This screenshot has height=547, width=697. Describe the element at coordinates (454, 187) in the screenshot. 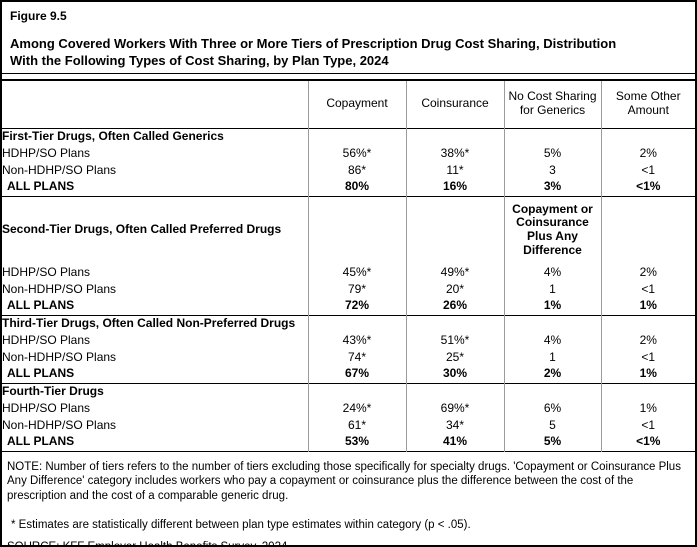

I see `value-cell: 16%` at that location.